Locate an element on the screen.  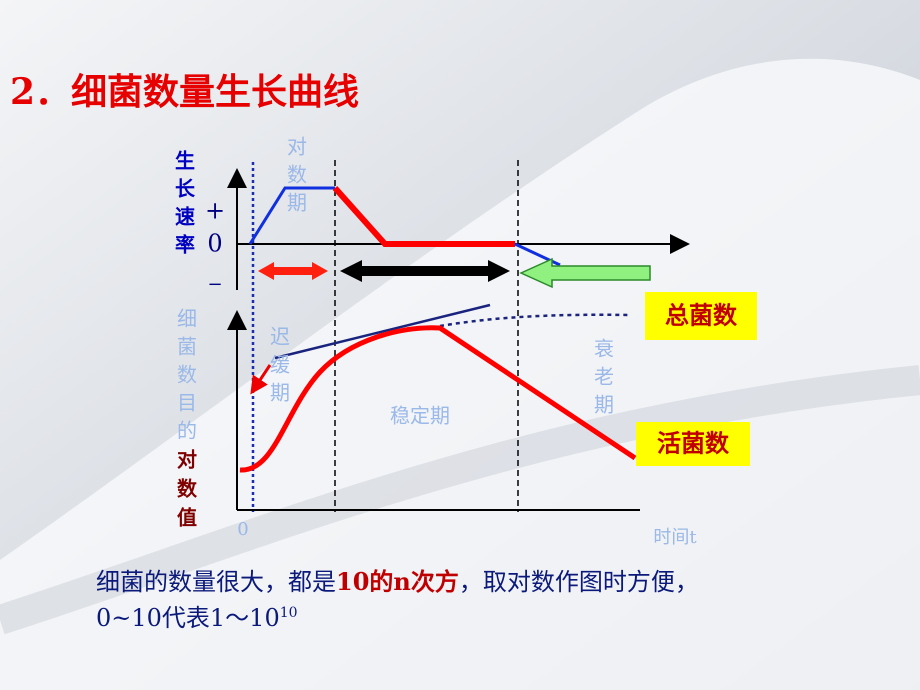
note-line: 0~10代表1～1010 is located at coordinates (197, 615).